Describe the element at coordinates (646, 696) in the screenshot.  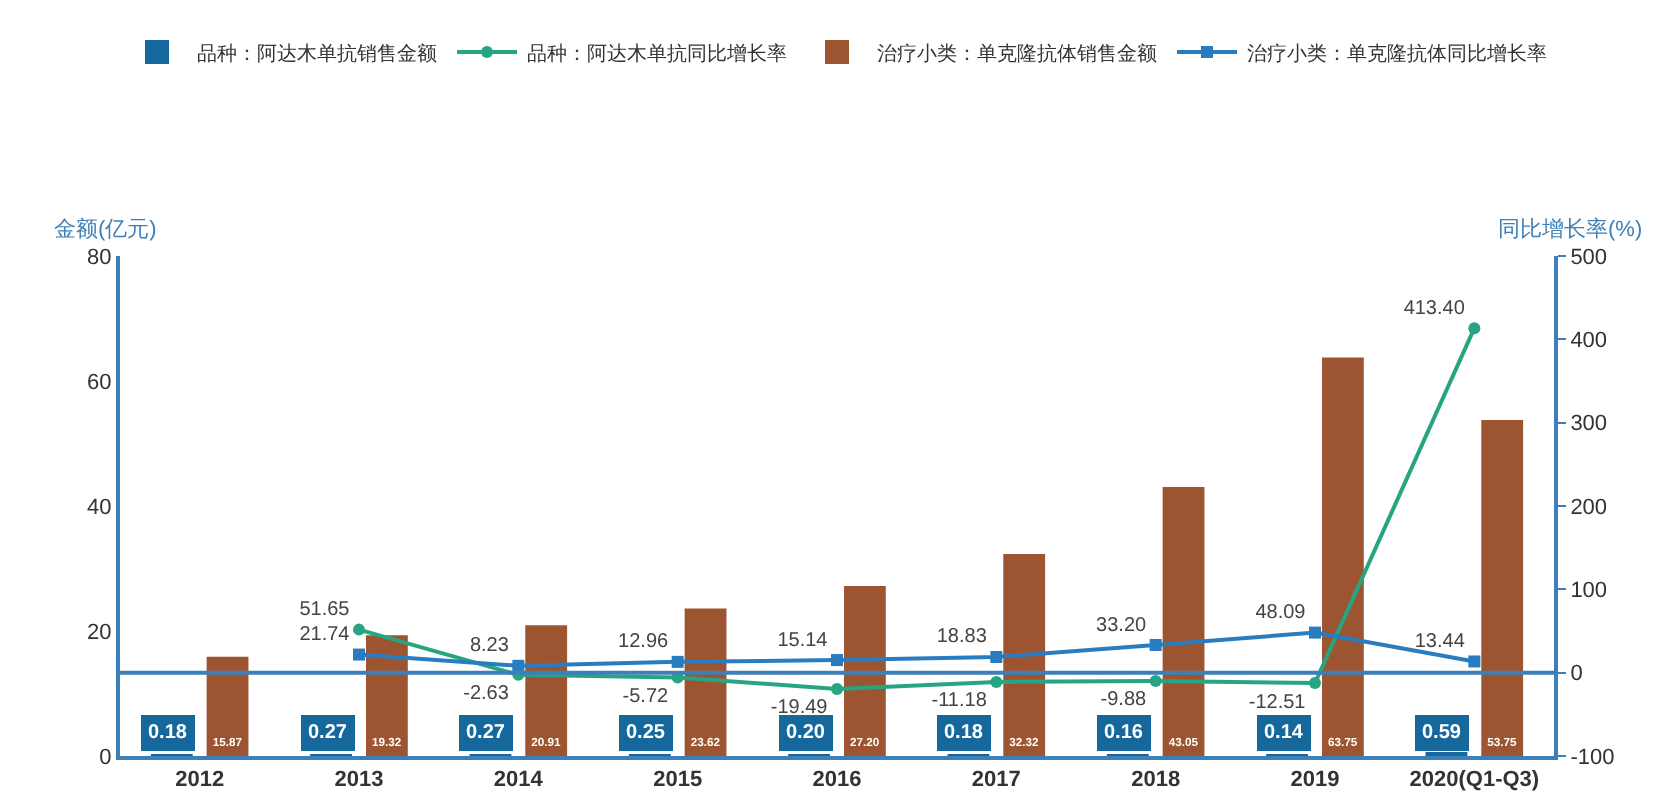
I see `data-label: -5.72` at that location.